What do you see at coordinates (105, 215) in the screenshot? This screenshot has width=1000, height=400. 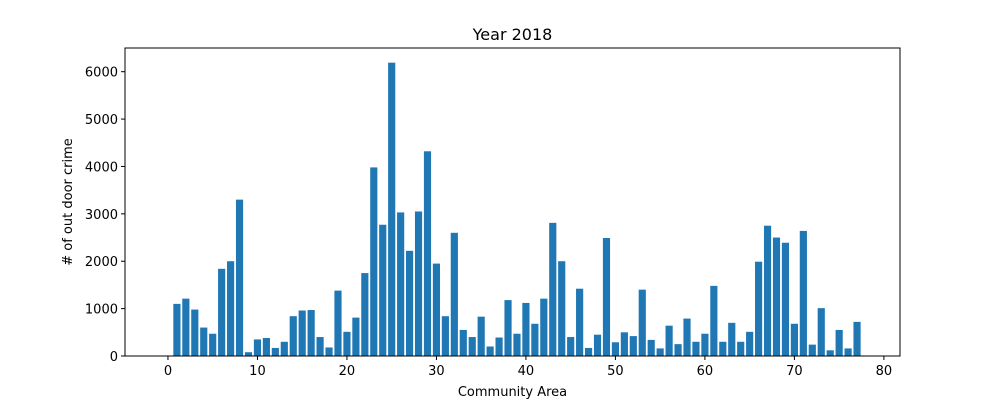 I see `y-axis-ticks: 0 1000 2000 3000 4000 5000 6000` at bounding box center [105, 215].